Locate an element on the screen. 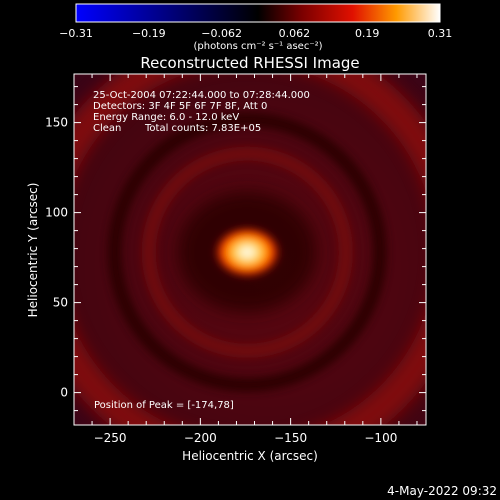 Image resolution: width=500 pixels, height=500 pixels. colorbar-tick-label: 0.19 is located at coordinates (367, 33).